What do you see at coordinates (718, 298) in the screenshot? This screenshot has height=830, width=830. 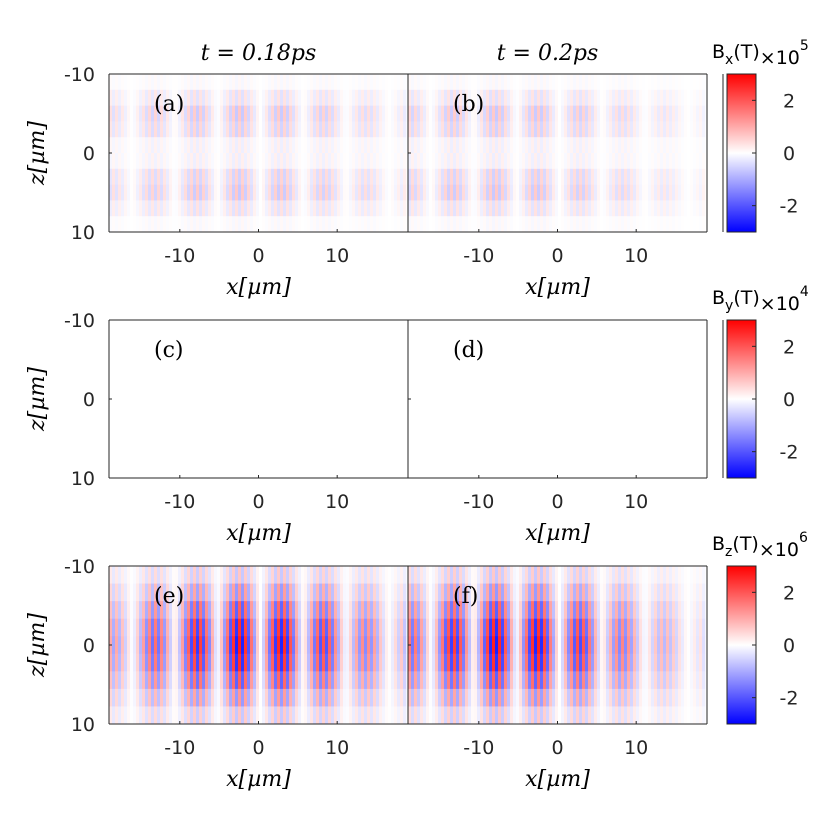 I see `colorbar-title-main: B` at bounding box center [718, 298].